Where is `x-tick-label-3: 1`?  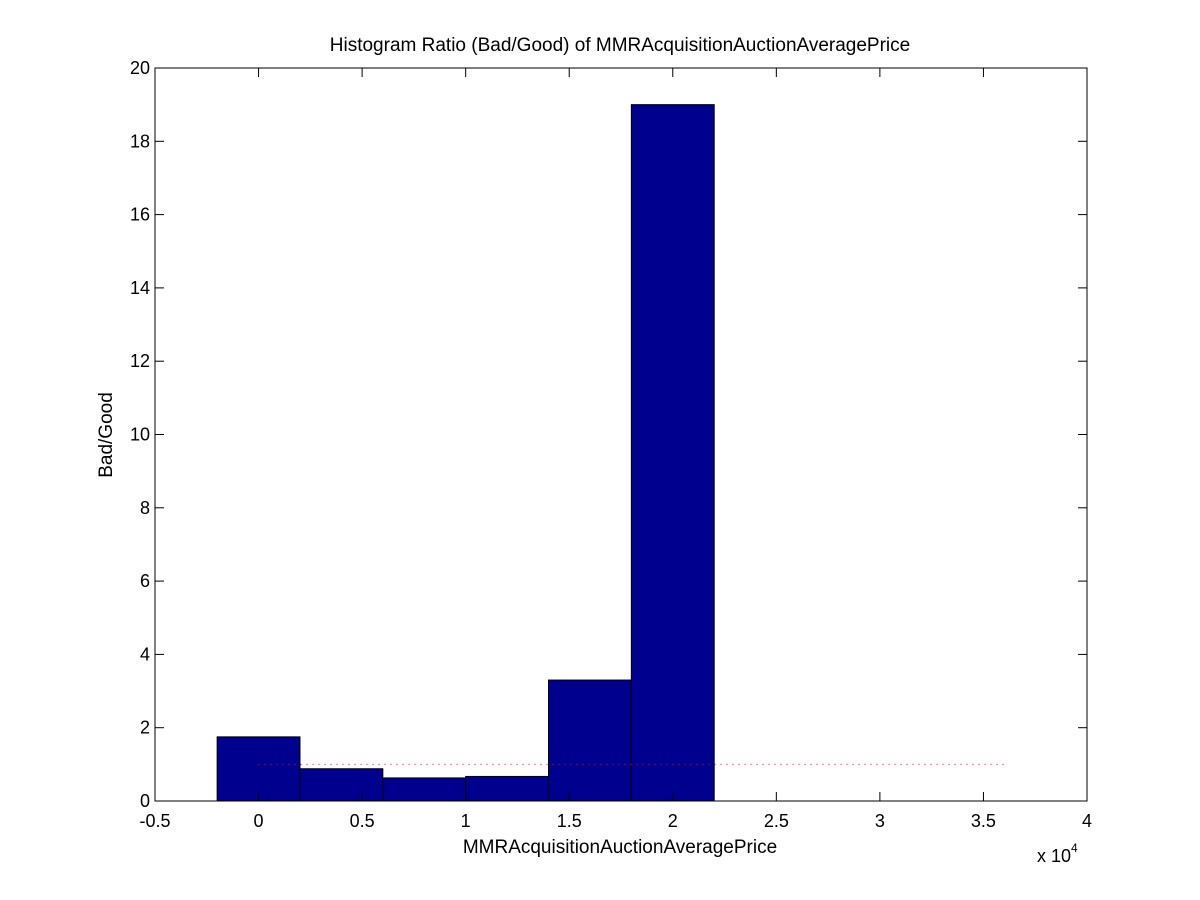 x-tick-label-3: 1 is located at coordinates (466, 821).